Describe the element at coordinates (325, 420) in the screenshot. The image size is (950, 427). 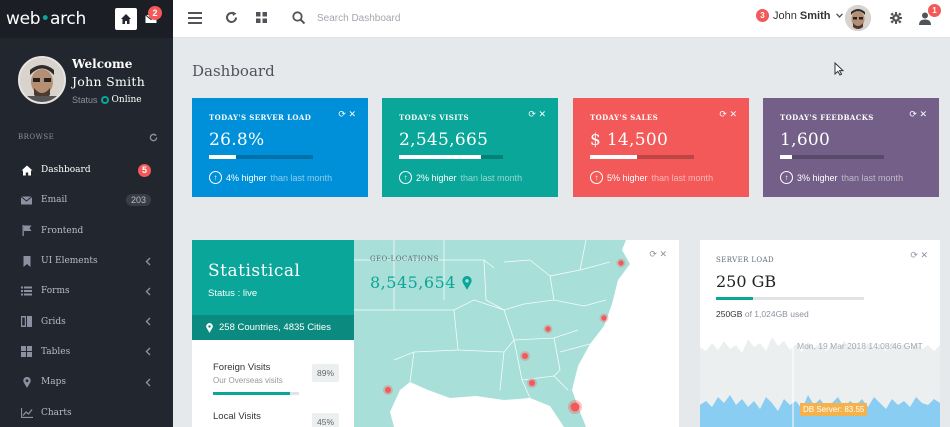
I see `percent-badge: 45%` at that location.